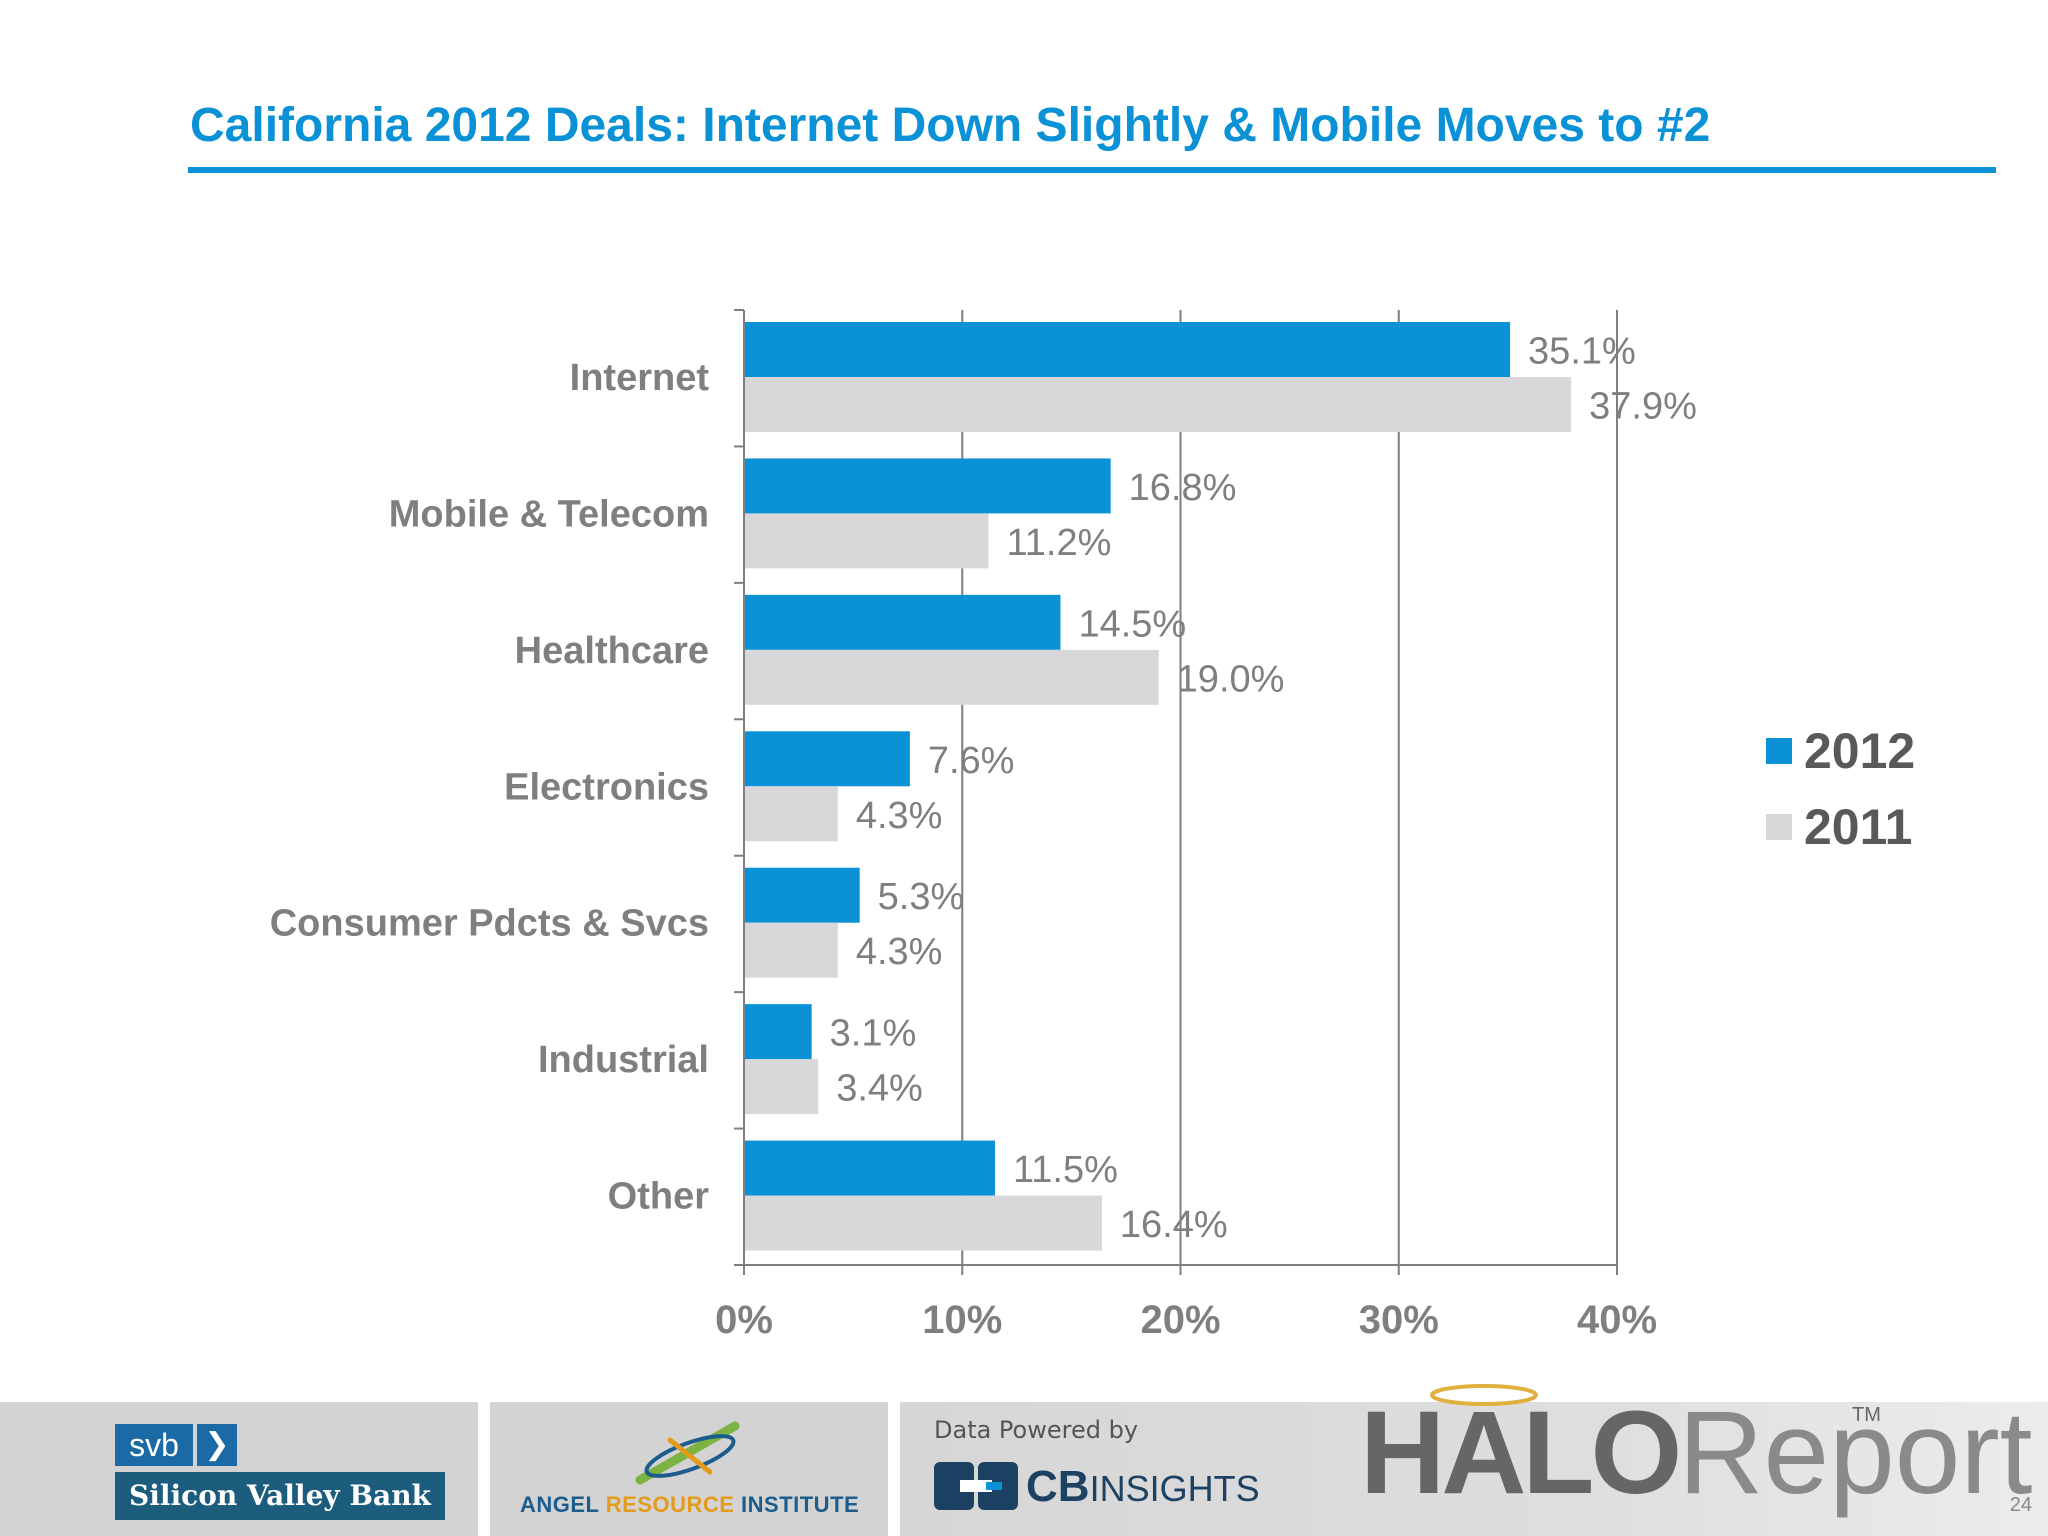 This screenshot has height=1536, width=2048. What do you see at coordinates (899, 816) in the screenshot?
I see `value-label-2011-3: 4.3%` at bounding box center [899, 816].